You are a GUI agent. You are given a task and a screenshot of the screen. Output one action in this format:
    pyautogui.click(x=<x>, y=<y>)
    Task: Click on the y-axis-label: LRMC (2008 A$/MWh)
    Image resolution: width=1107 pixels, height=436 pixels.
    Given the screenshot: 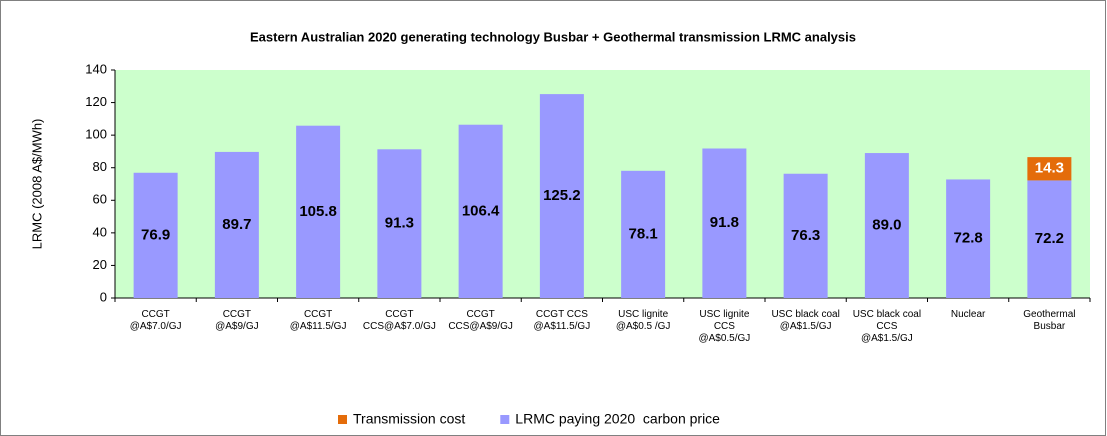 What is the action you would take?
    pyautogui.click(x=36, y=184)
    